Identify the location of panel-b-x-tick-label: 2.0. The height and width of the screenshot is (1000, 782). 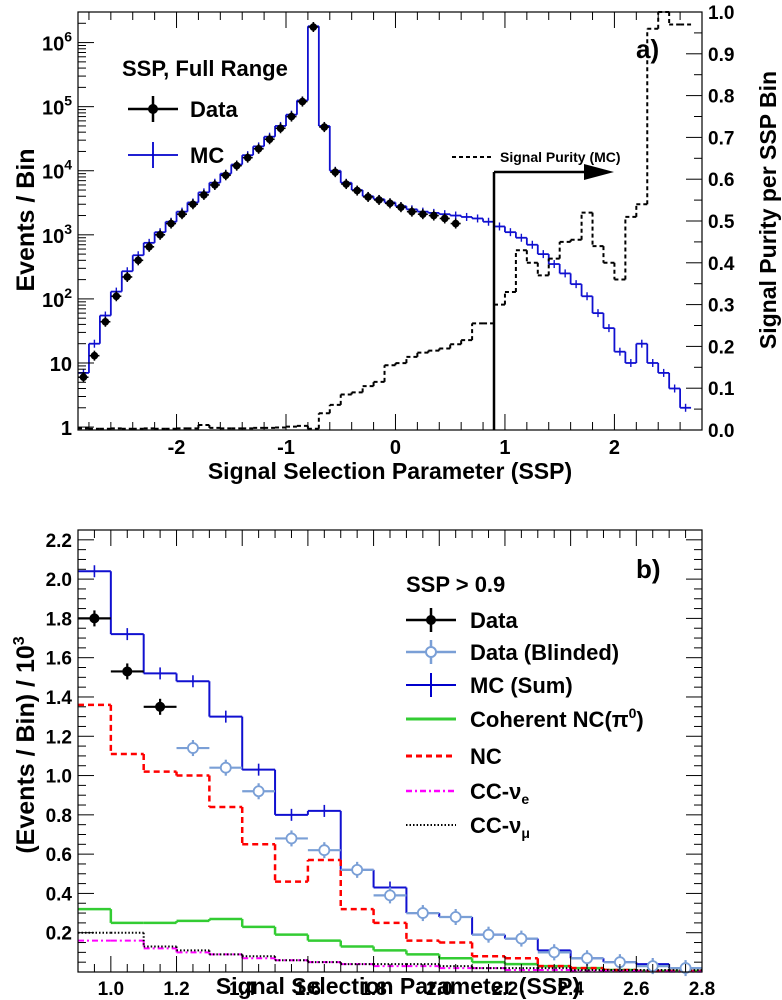
(439, 989).